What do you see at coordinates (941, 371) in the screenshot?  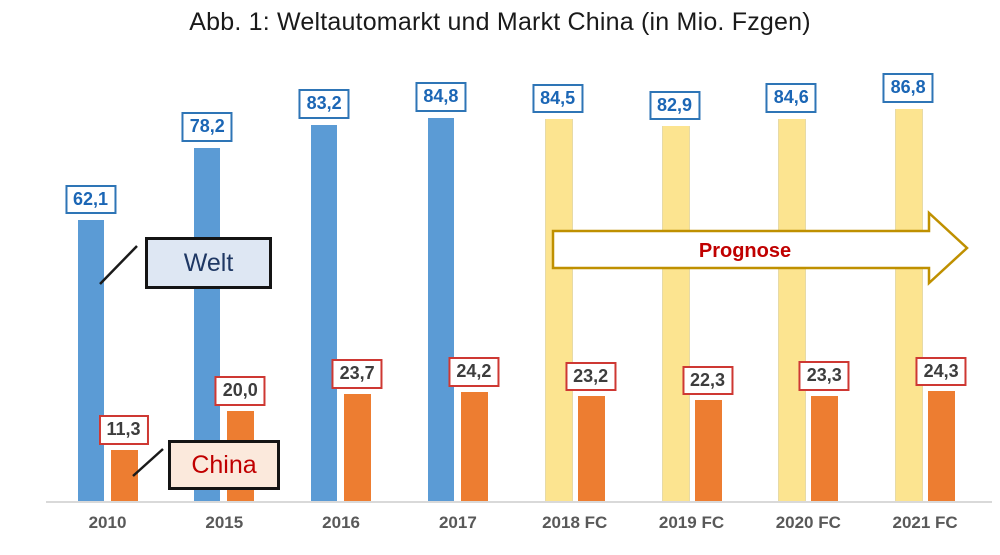 I see `china-value-label: 24,3` at bounding box center [941, 371].